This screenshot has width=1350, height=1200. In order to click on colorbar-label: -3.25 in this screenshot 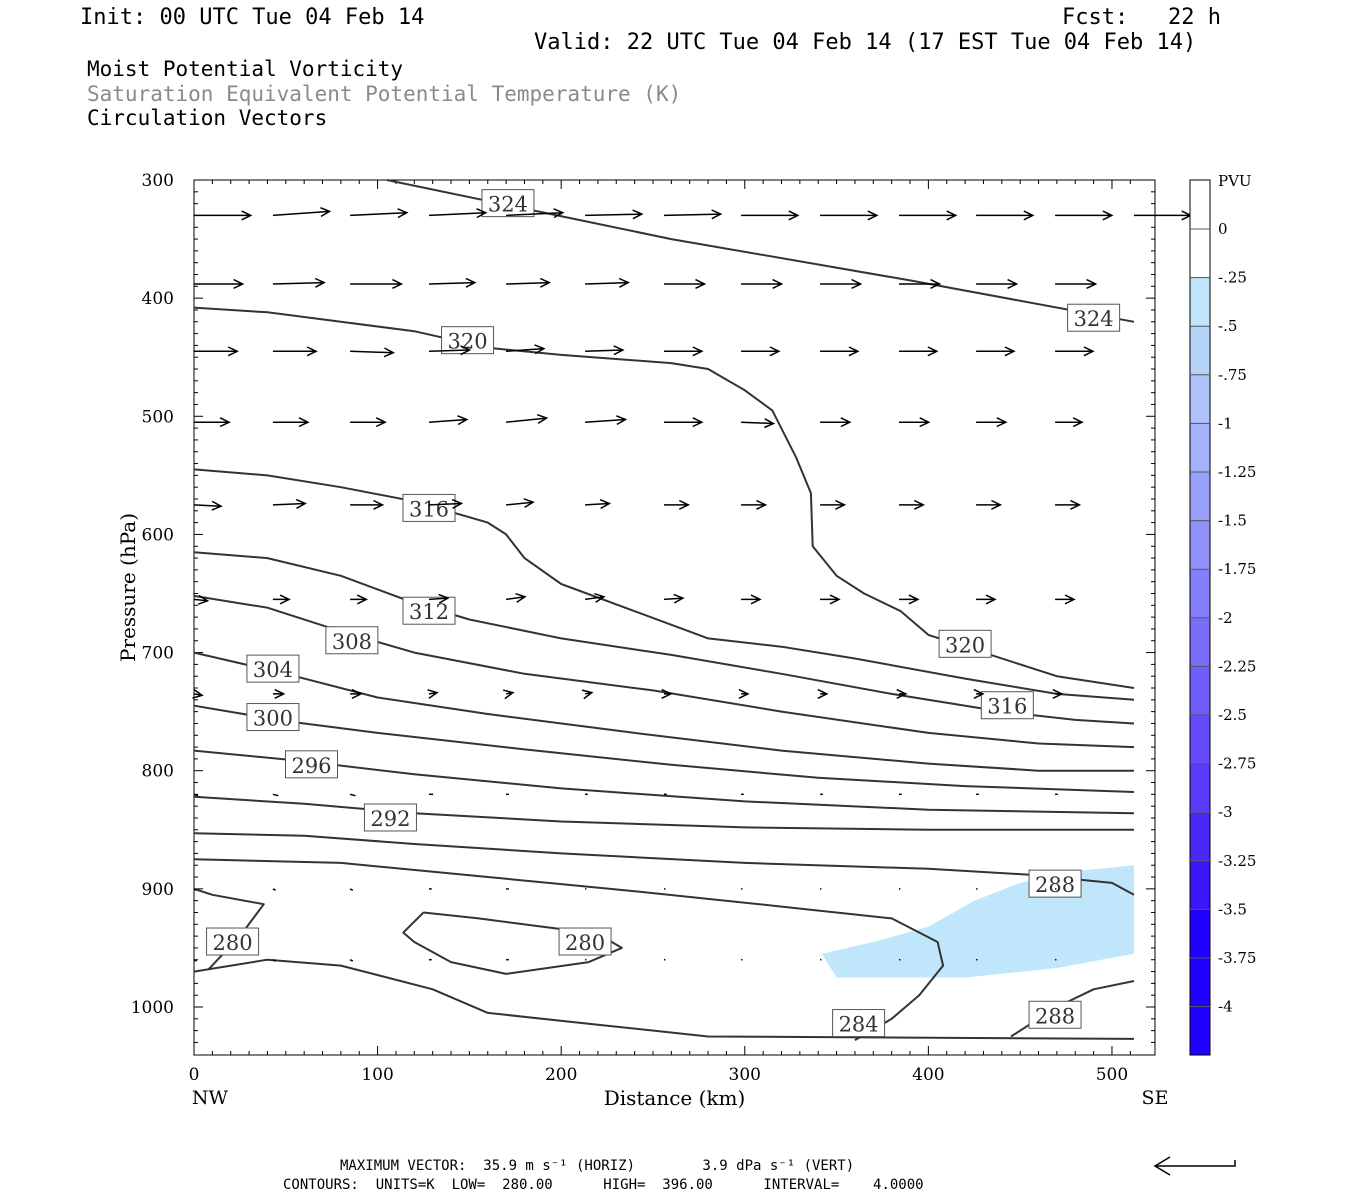, I will do `click(1237, 861)`.